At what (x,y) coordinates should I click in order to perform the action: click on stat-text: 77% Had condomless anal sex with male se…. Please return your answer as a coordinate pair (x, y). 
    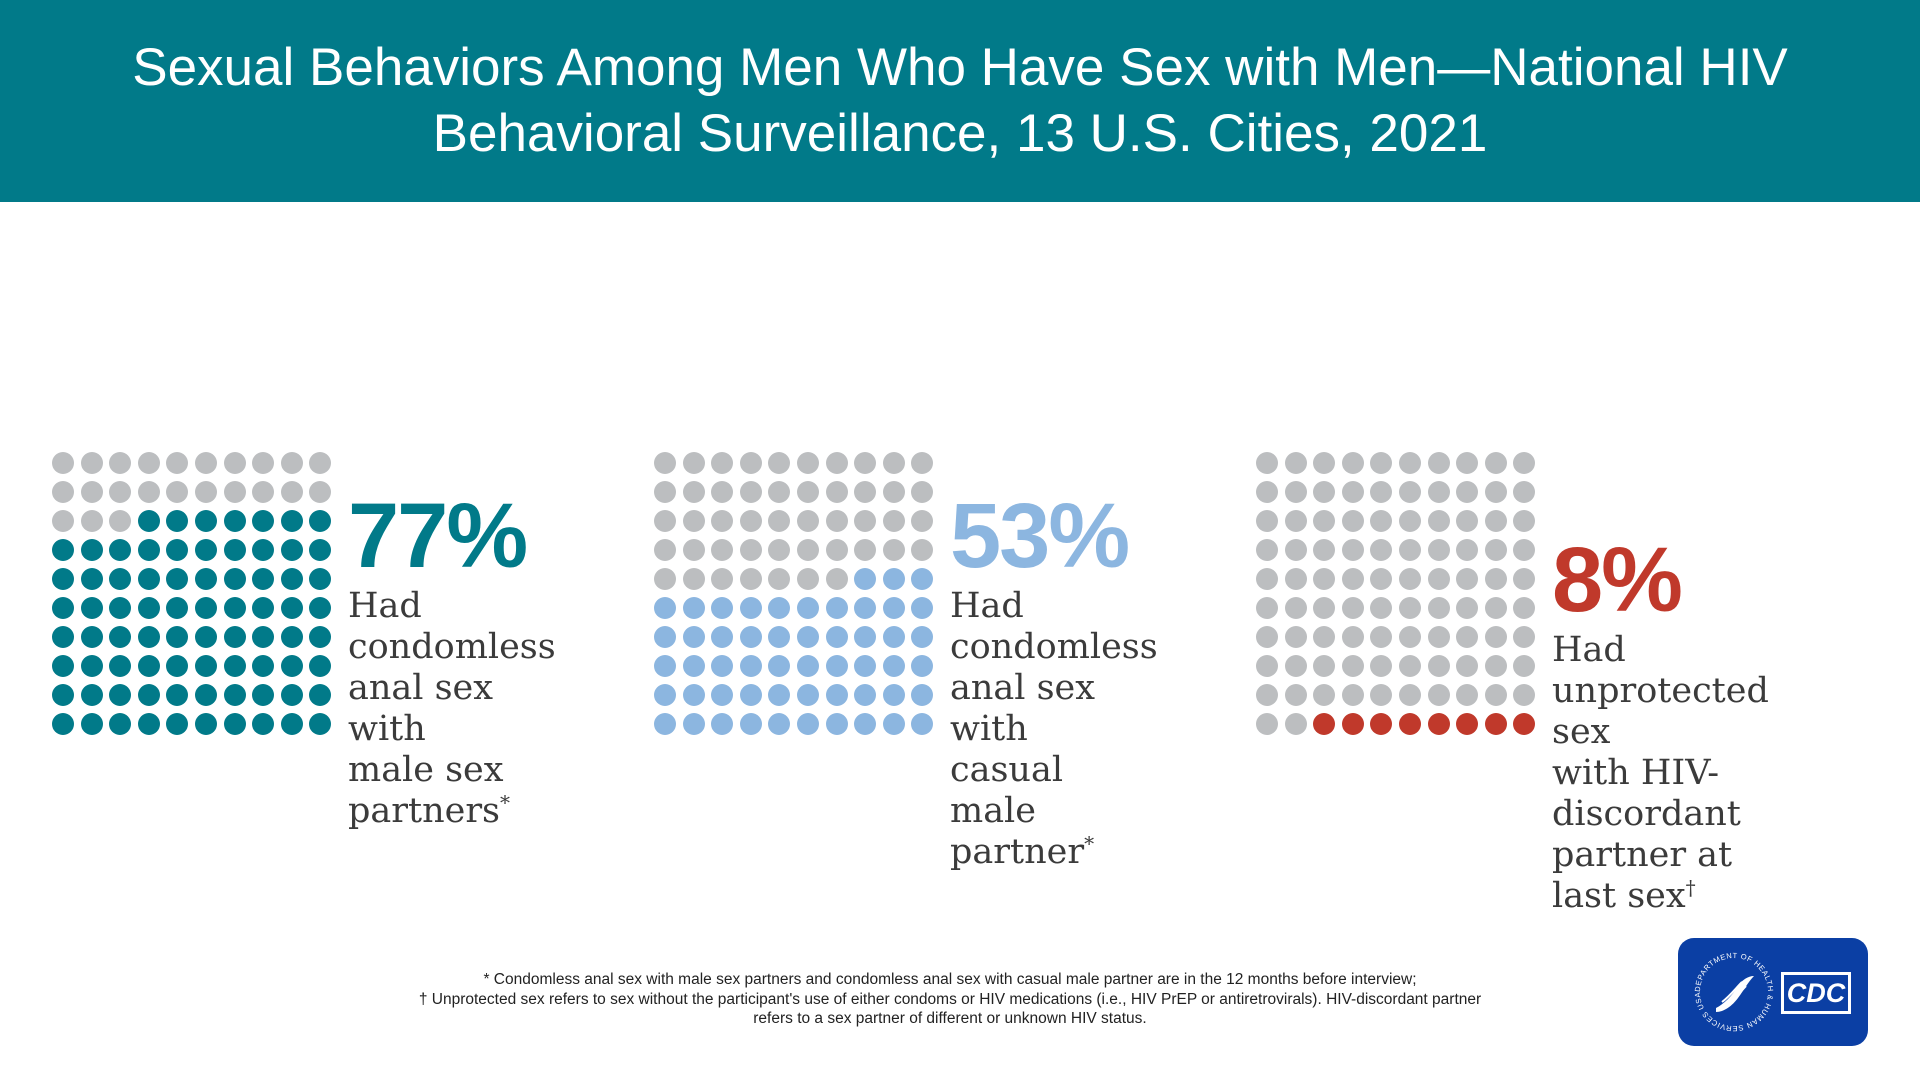
    Looking at the image, I should click on (452, 661).